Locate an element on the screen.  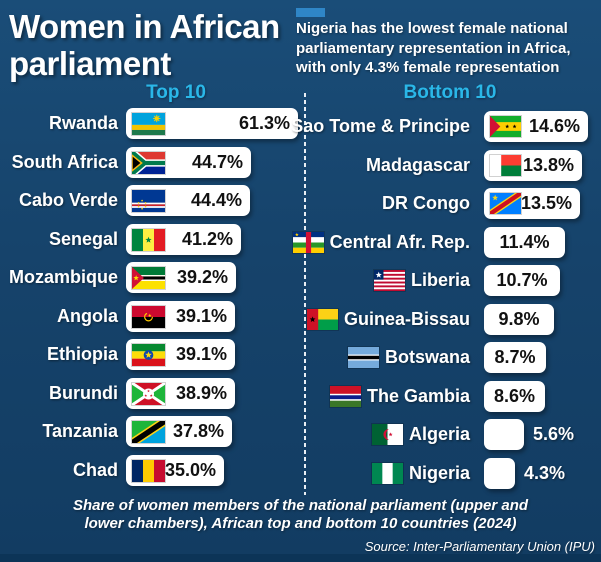
bar-mozambique: 39.2% is located at coordinates (181, 277).